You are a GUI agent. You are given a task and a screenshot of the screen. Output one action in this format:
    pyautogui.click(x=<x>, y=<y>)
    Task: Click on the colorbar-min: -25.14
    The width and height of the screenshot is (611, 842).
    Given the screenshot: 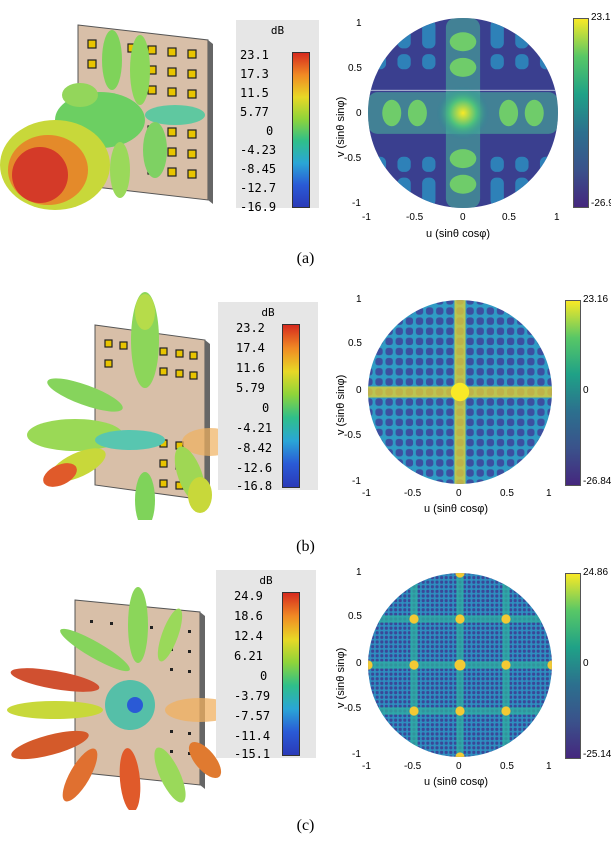 What is the action you would take?
    pyautogui.click(x=597, y=754)
    